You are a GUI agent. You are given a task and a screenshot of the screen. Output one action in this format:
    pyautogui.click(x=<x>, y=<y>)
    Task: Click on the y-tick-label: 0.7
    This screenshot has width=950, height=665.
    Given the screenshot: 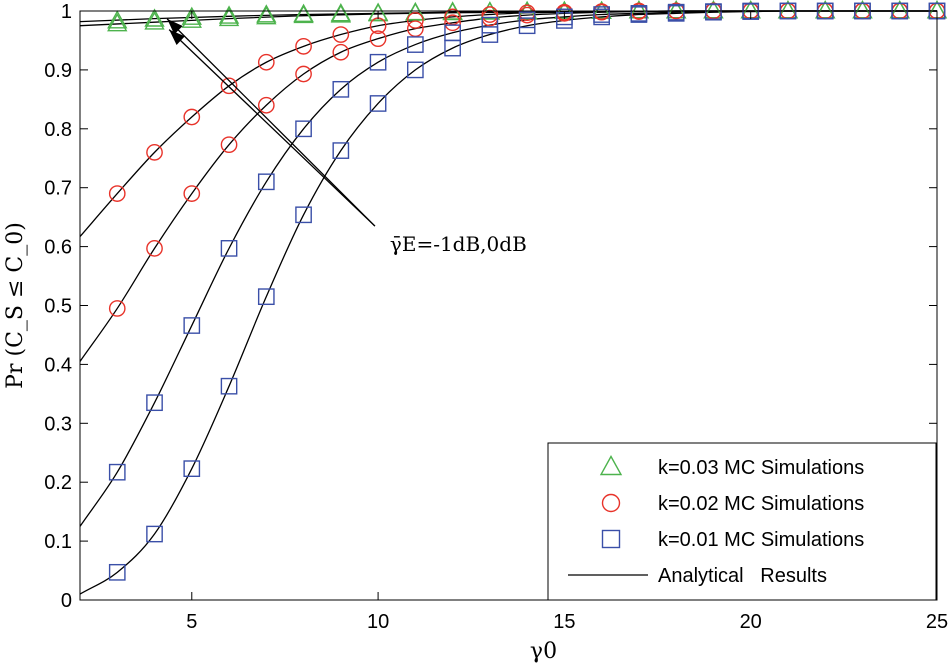 What is the action you would take?
    pyautogui.click(x=58, y=189)
    